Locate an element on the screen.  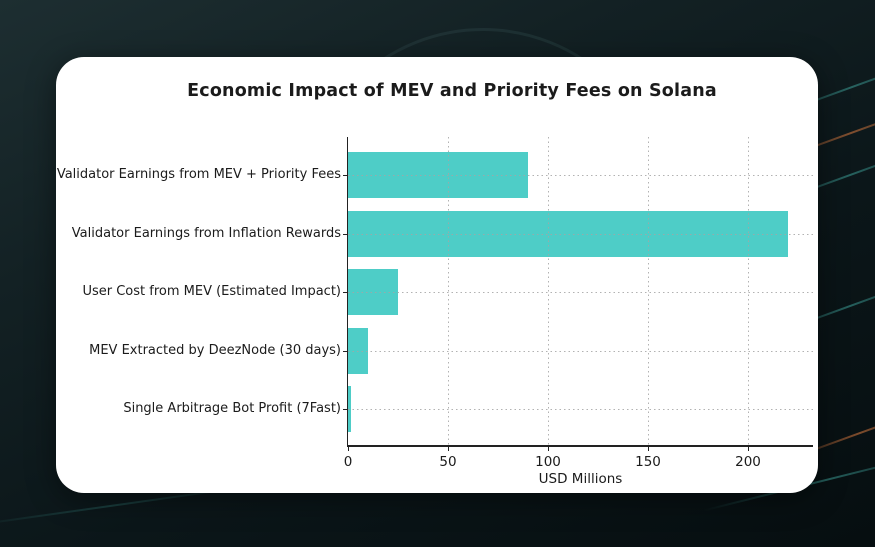
x-axis-spine is located at coordinates (579, 446).